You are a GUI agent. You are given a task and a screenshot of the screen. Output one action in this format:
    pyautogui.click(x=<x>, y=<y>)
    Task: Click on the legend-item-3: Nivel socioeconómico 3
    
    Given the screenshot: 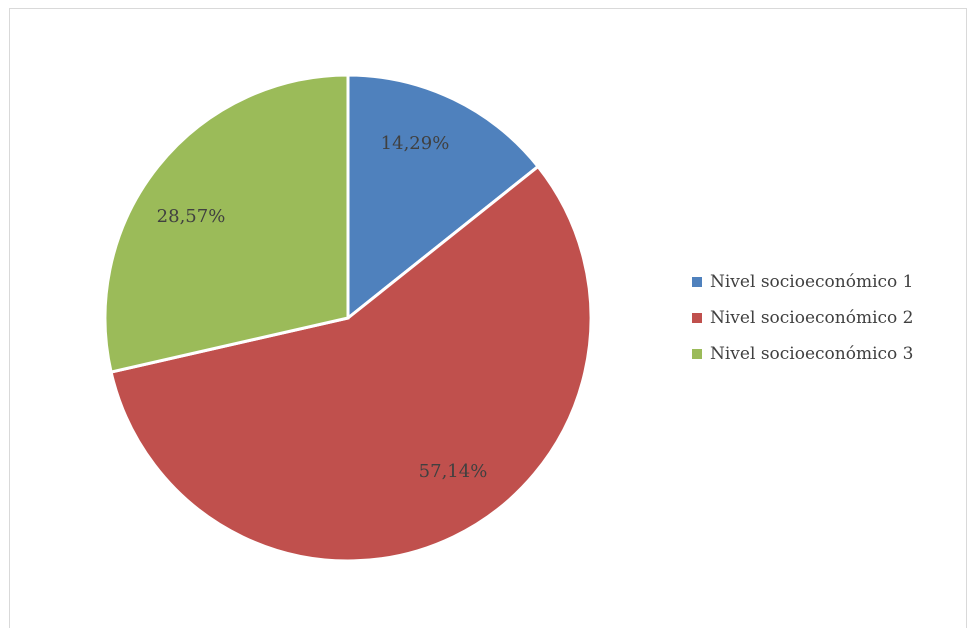 What is the action you would take?
    pyautogui.click(x=803, y=354)
    